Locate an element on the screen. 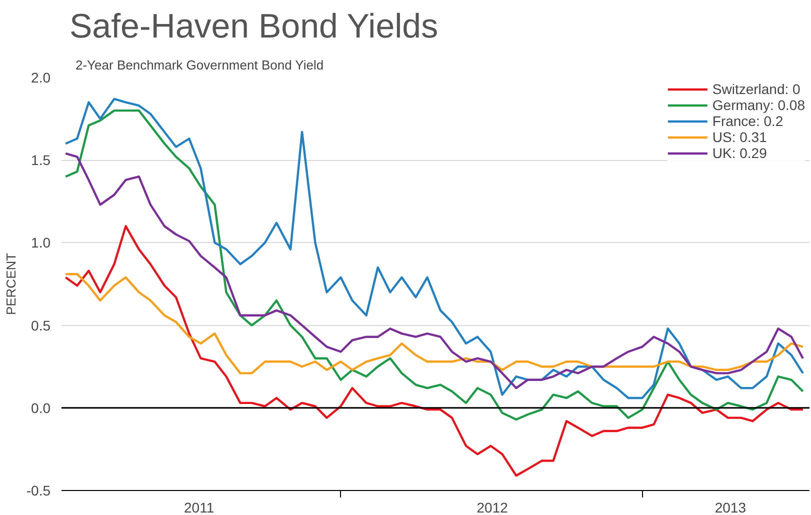 The width and height of the screenshot is (811, 515). chart-subtitle: 2-Year Benchmark Government Bond Yield is located at coordinates (200, 65).